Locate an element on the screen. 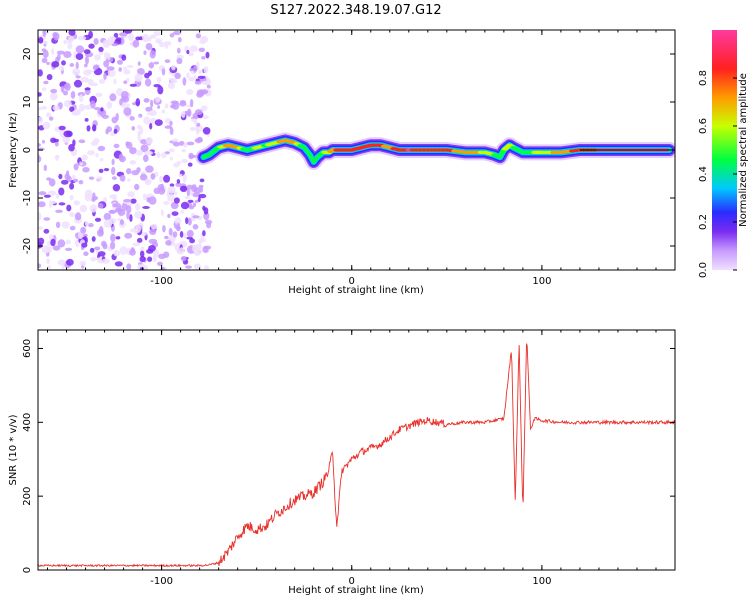  spectrogram-ytick-label: -20 is located at coordinates (27, 246).